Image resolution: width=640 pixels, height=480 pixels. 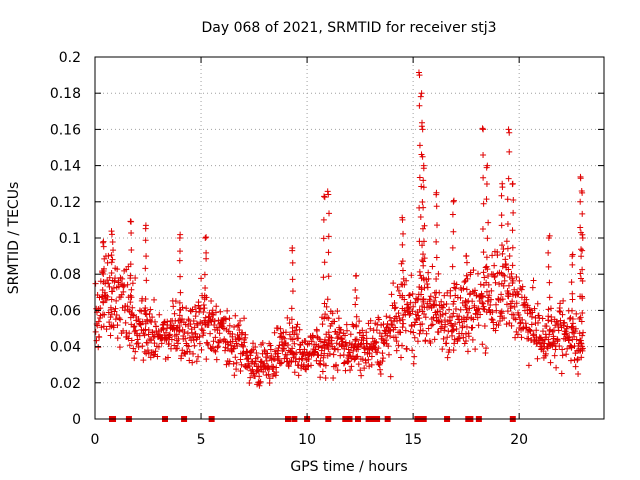 I want to click on x-tick-label: 5, so click(x=201, y=440).